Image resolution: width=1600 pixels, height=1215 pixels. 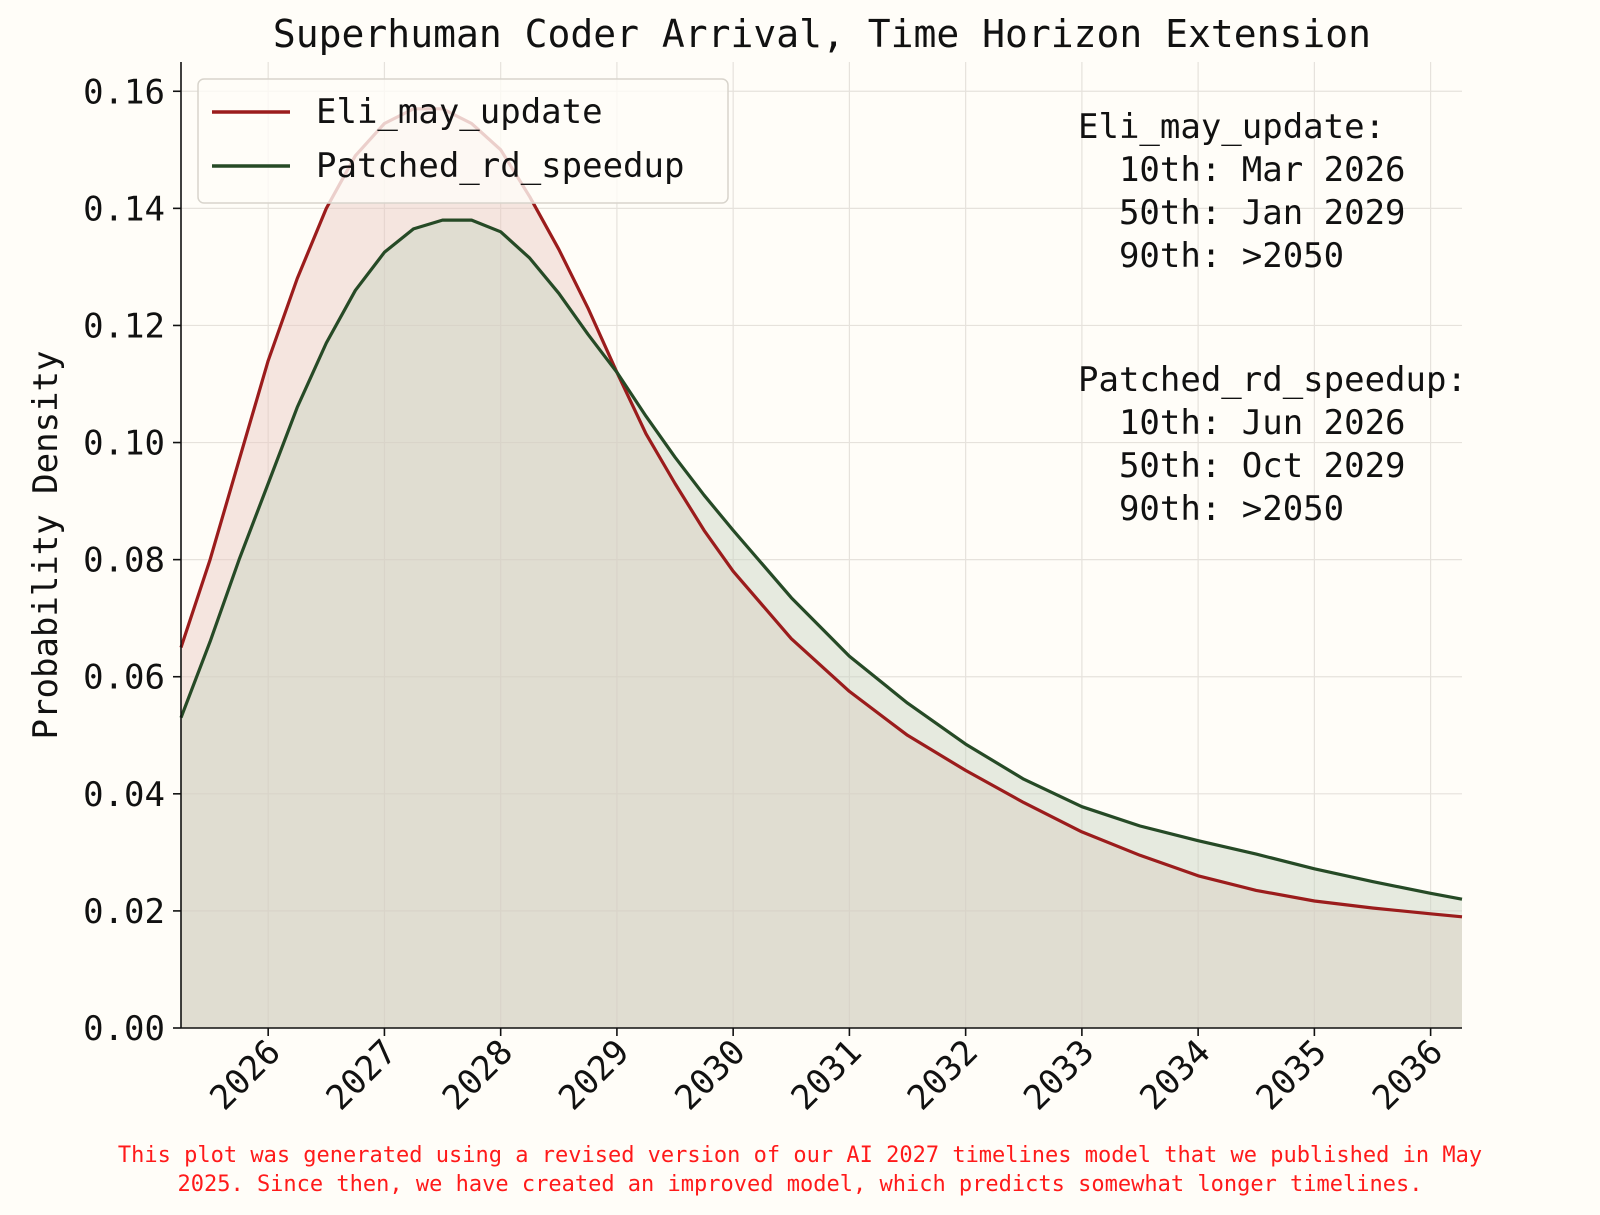 What do you see at coordinates (124, 795) in the screenshot?
I see `y-tick-label: 0.04` at bounding box center [124, 795].